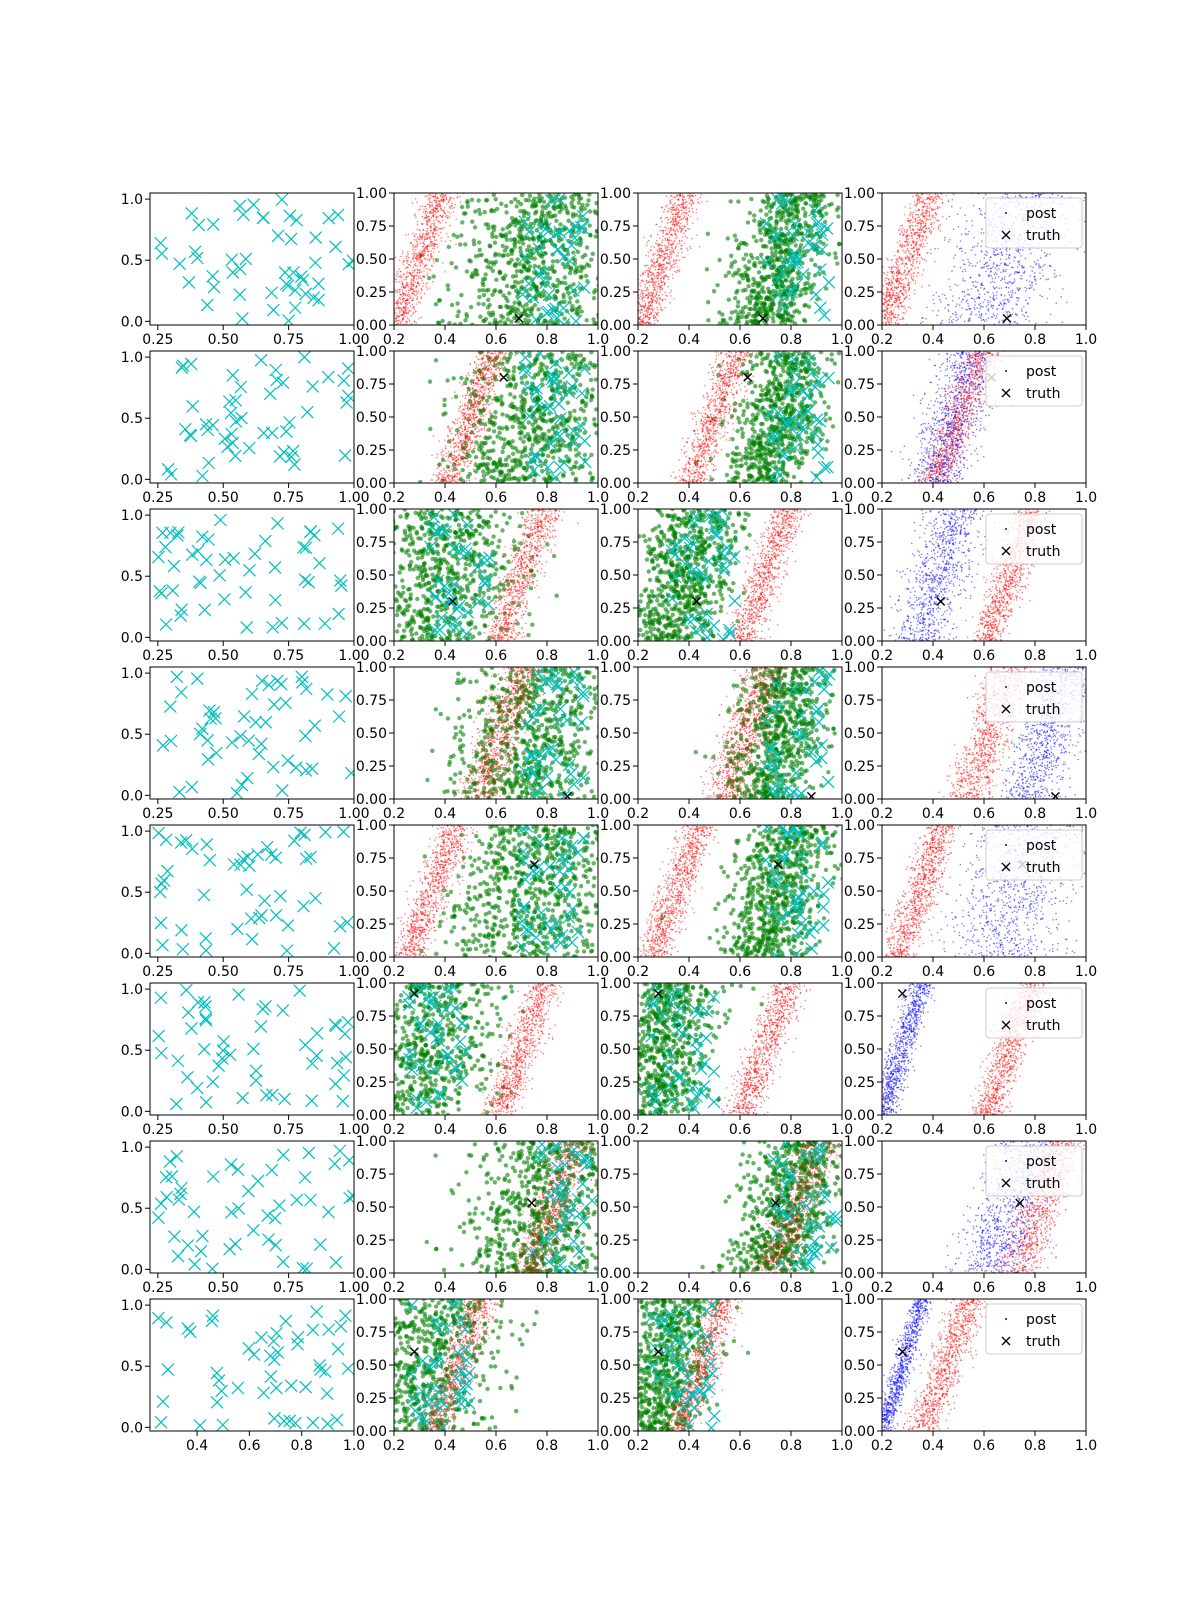 The height and width of the screenshot is (1600, 1200). Describe the element at coordinates (132, 200) in the screenshot. I see `y-tick-label: 1.0` at that location.